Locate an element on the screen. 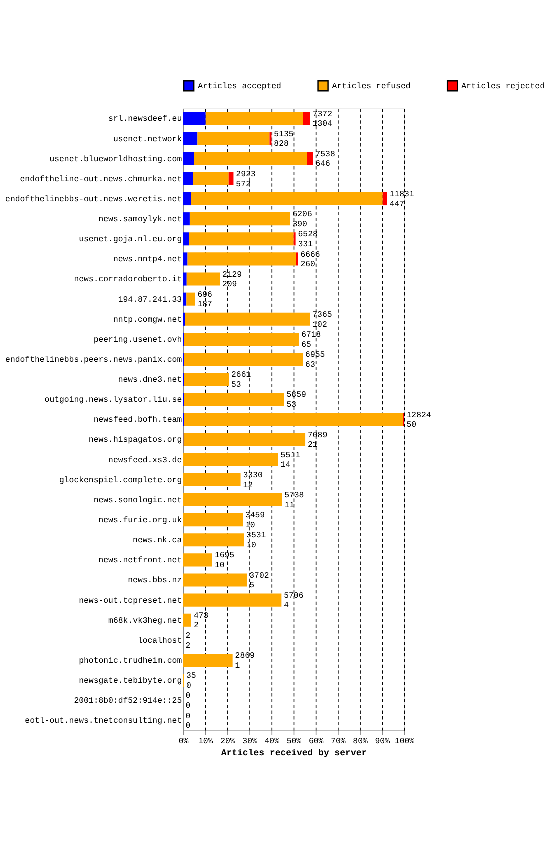 The image size is (550, 855). x-axis-title: Articles received by server is located at coordinates (294, 753).